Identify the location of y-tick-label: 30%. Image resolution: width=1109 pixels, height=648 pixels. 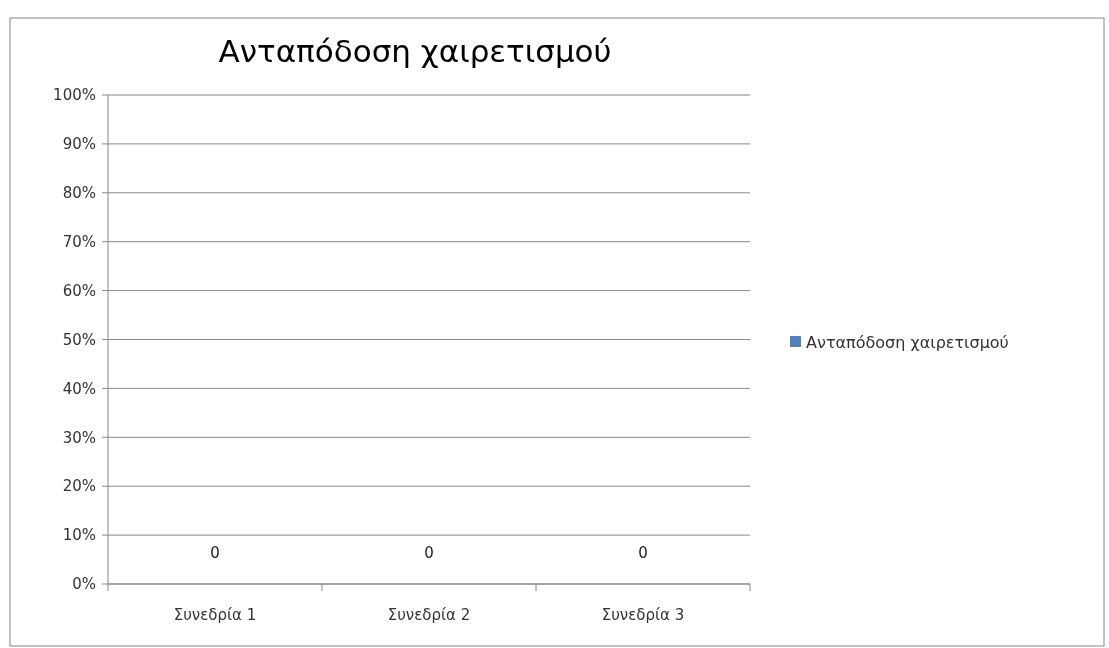
(79, 437).